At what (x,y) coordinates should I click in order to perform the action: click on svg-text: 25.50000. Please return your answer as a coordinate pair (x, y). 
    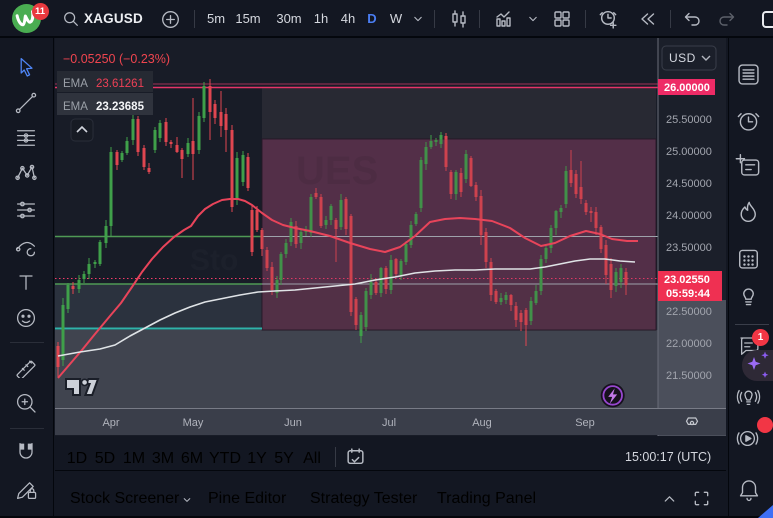
    Looking at the image, I should click on (689, 120).